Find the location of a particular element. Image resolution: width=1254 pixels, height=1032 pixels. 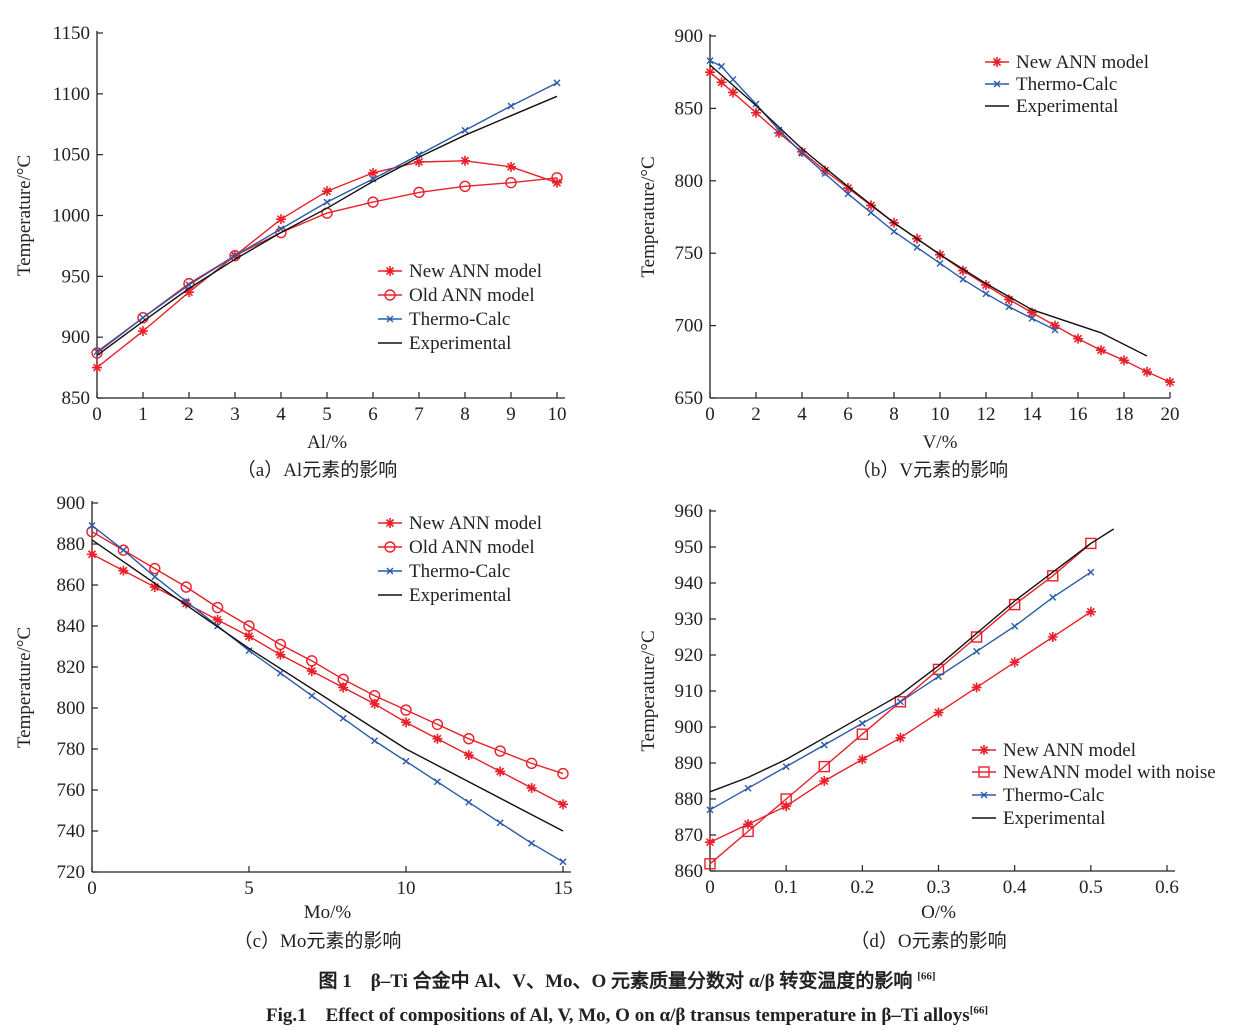

x-tick-label: 1 is located at coordinates (143, 414).